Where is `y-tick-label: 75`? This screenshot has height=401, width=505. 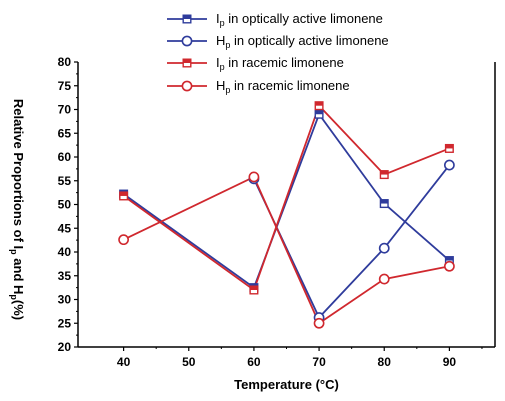
y-tick-label: 75 is located at coordinates (65, 86).